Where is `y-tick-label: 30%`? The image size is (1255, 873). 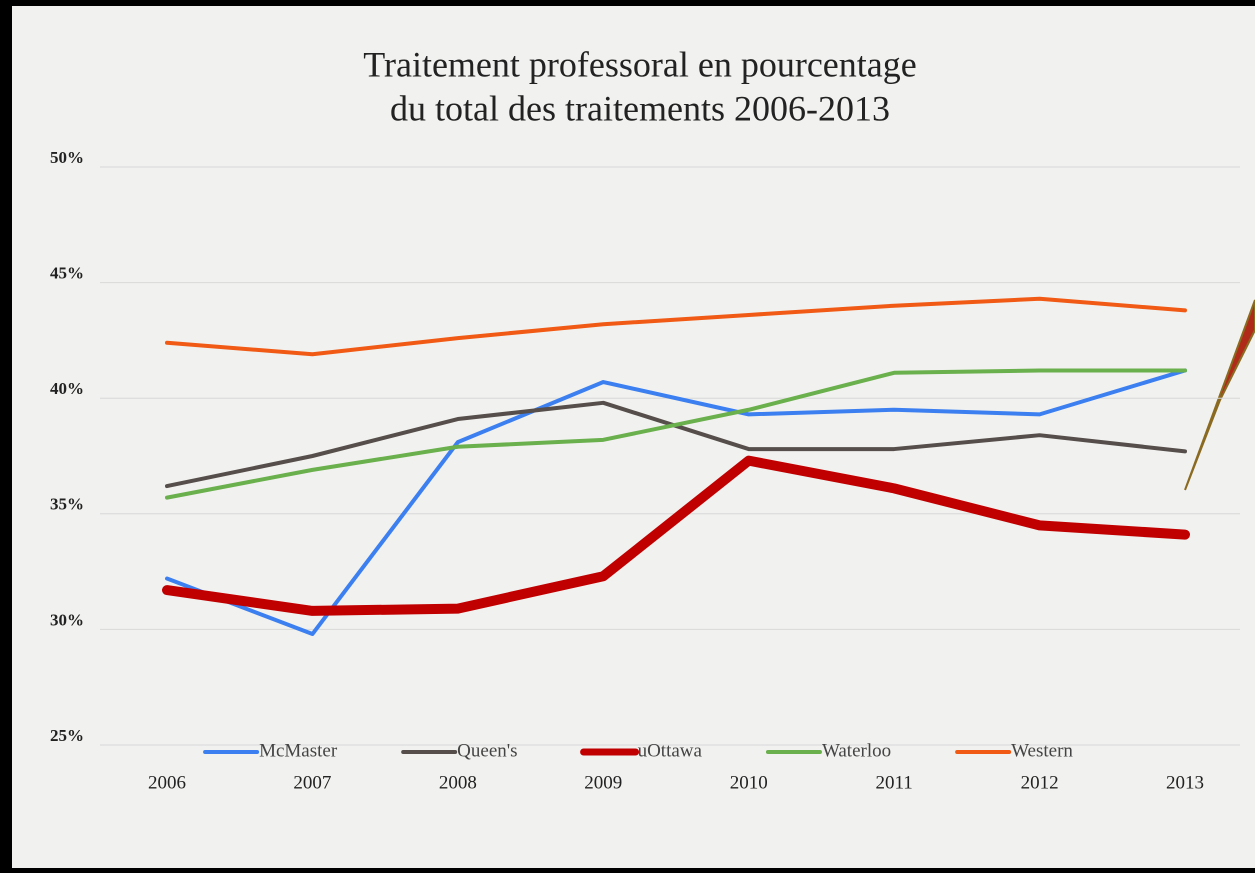
y-tick-label: 30% is located at coordinates (67, 619).